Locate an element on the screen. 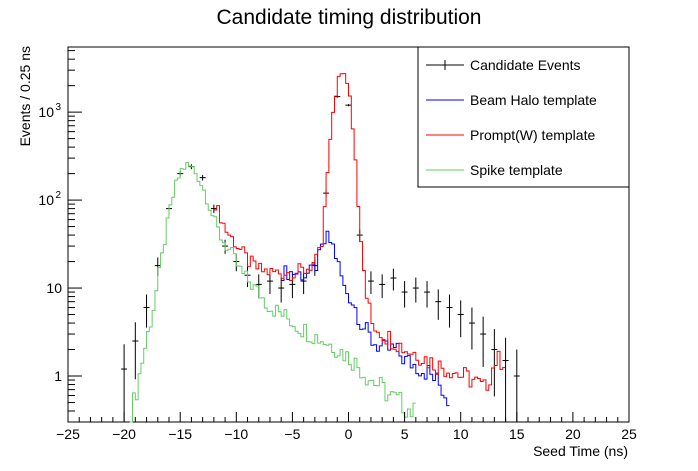 The image size is (698, 471). legend-box is located at coordinates (523, 117).